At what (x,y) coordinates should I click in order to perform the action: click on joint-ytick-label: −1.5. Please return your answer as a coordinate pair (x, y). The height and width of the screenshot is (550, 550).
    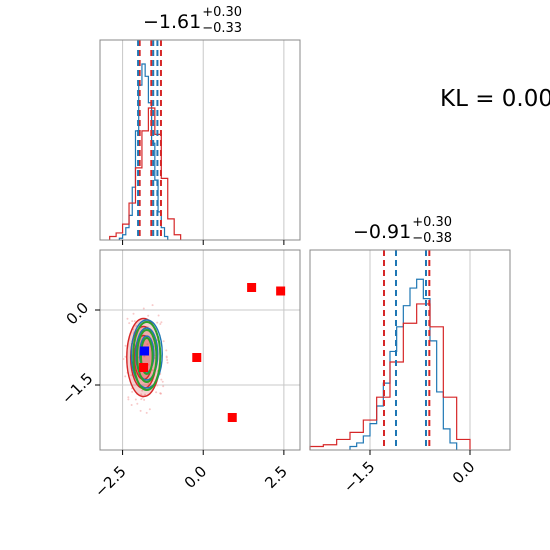
    Looking at the image, I should click on (77, 388).